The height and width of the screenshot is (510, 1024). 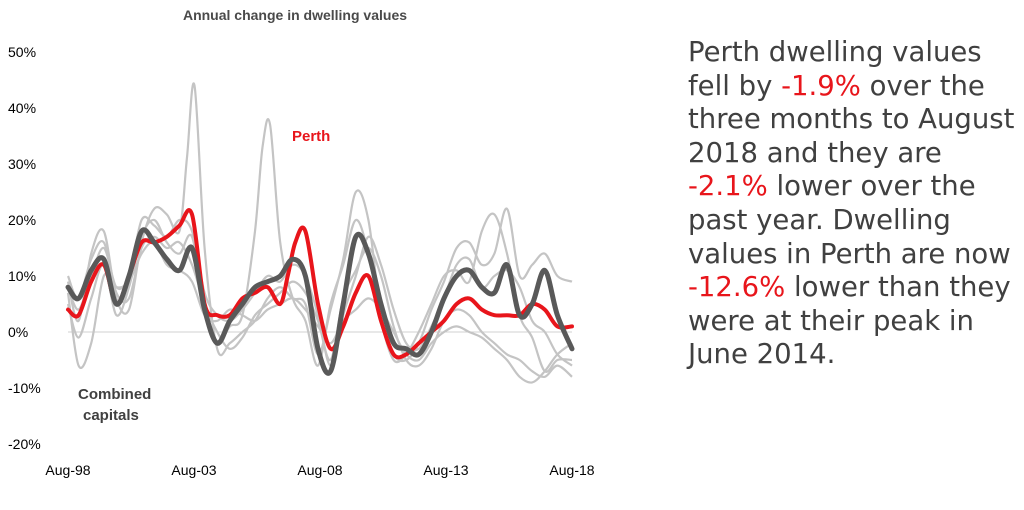 What do you see at coordinates (295, 15) in the screenshot?
I see `chart-title: Annual change in dwelling values` at bounding box center [295, 15].